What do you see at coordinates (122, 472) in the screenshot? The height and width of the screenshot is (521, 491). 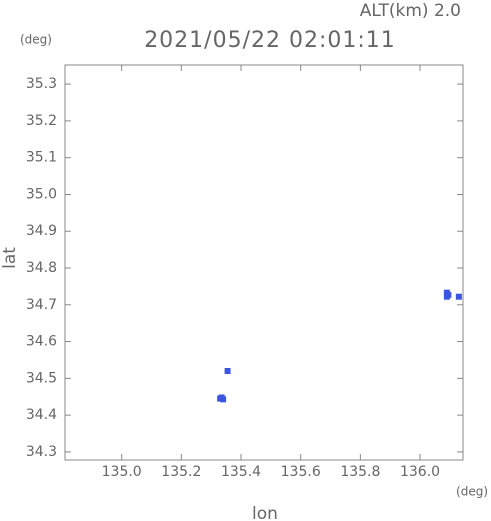 I see `x-tick-label: 135.0` at bounding box center [122, 472].